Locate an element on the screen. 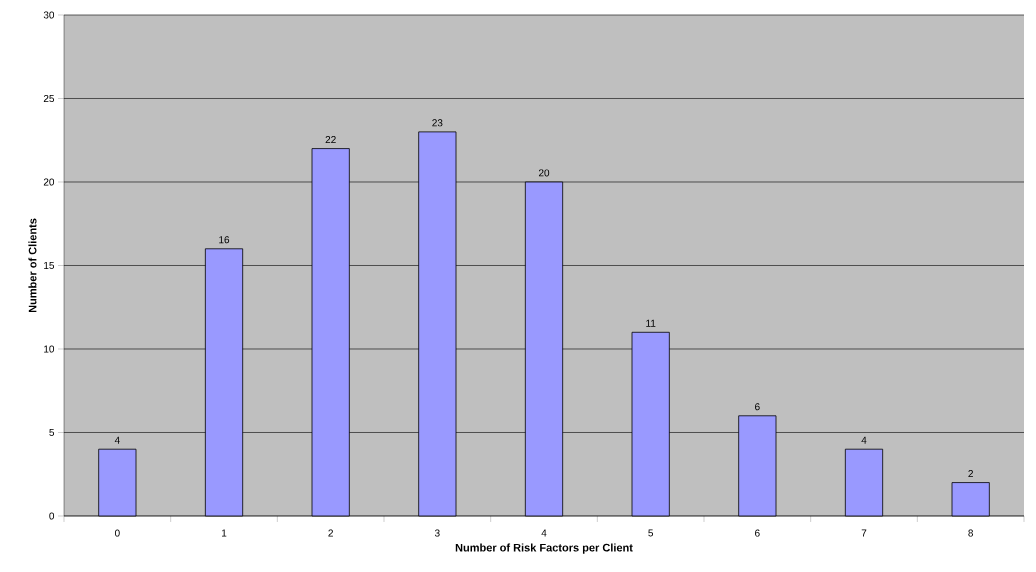 The height and width of the screenshot is (572, 1036). x-tick-label: 5 is located at coordinates (651, 533).